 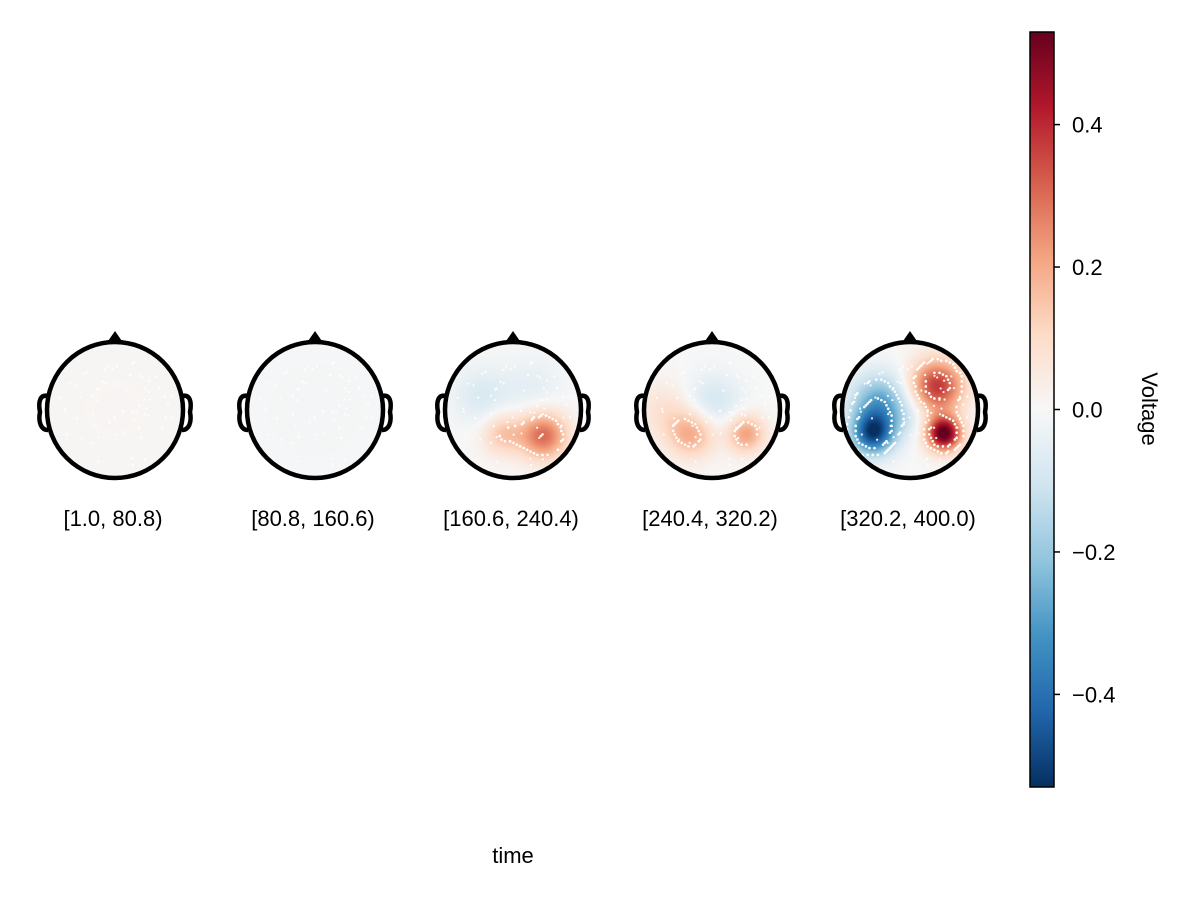 What do you see at coordinates (712, 431) in the screenshot?
I see `topoplot-panel: [240.4, 320.2)` at bounding box center [712, 431].